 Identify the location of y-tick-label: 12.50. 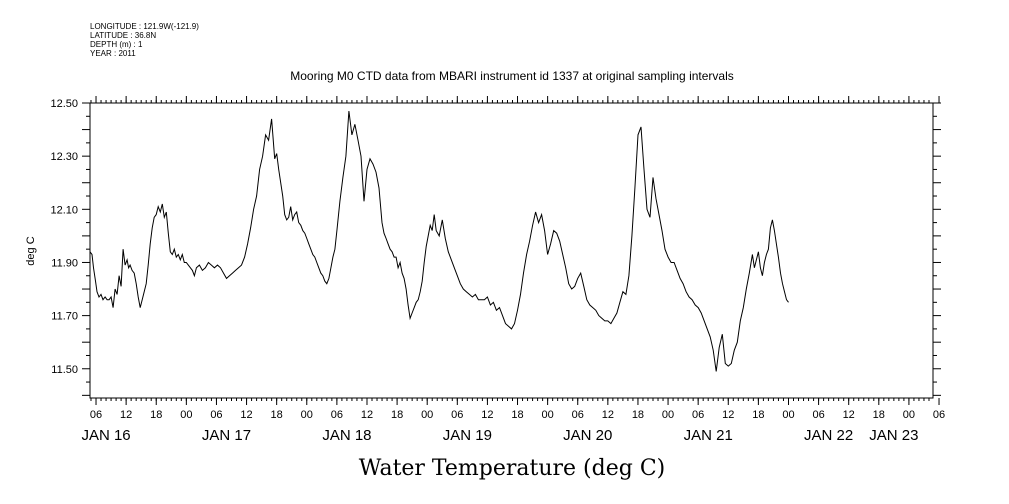
(64, 104).